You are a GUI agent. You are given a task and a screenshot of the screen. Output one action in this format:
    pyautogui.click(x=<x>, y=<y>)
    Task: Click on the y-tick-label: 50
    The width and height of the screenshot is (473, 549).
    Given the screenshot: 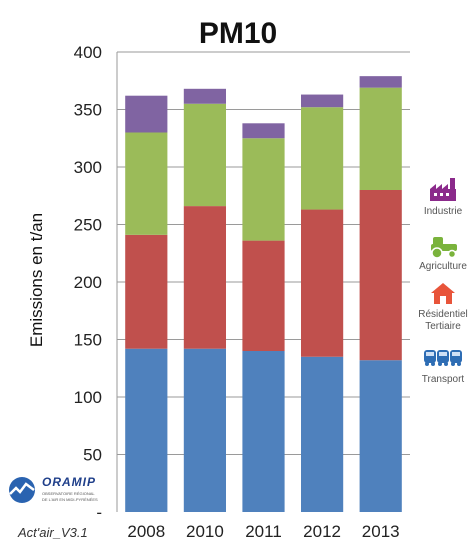 What is the action you would take?
    pyautogui.click(x=92, y=455)
    